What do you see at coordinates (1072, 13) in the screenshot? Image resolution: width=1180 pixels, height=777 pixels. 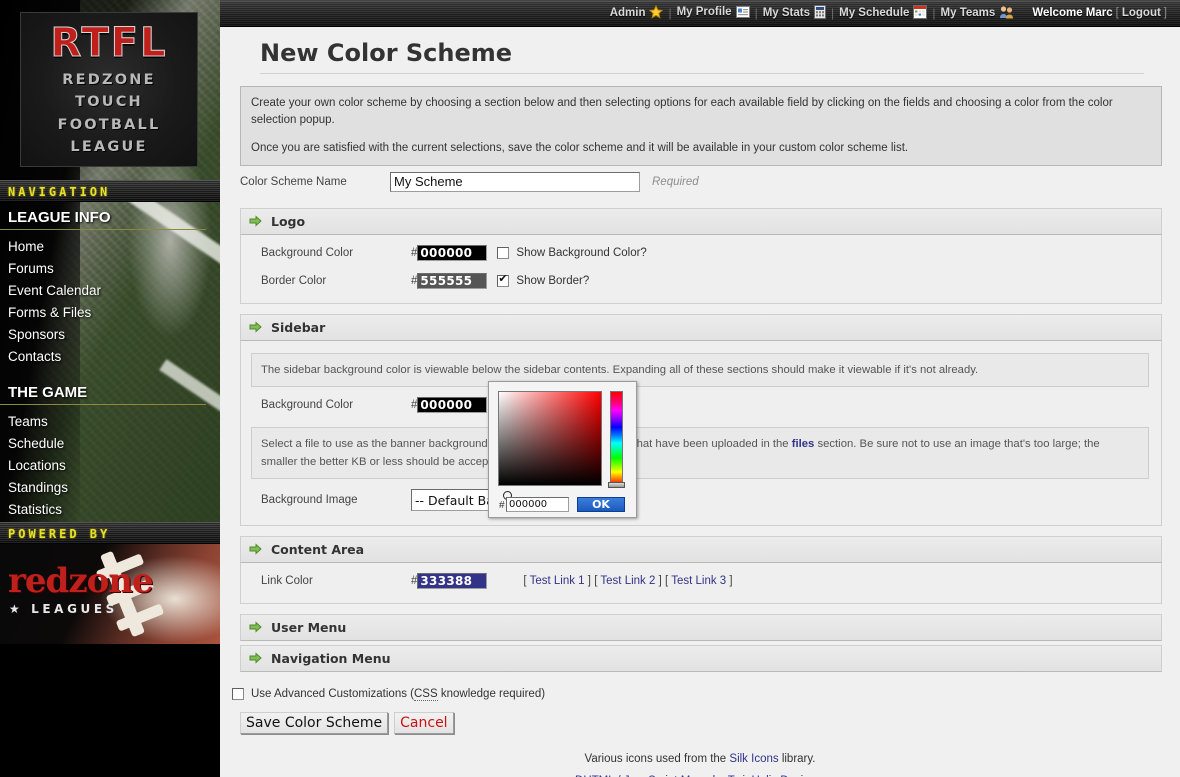 I see `welcome-message: Welcome Marc` at bounding box center [1072, 13].